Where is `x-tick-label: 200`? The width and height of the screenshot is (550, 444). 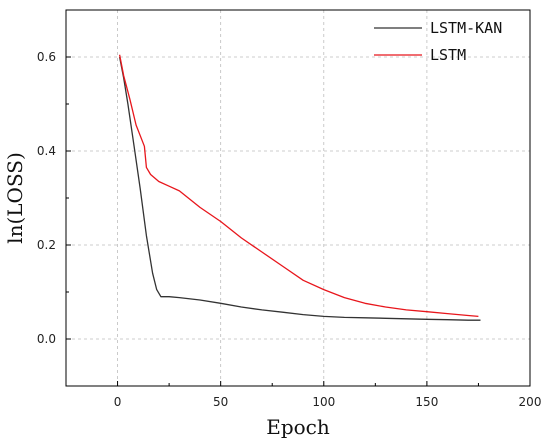 x-tick-label: 200 is located at coordinates (530, 402).